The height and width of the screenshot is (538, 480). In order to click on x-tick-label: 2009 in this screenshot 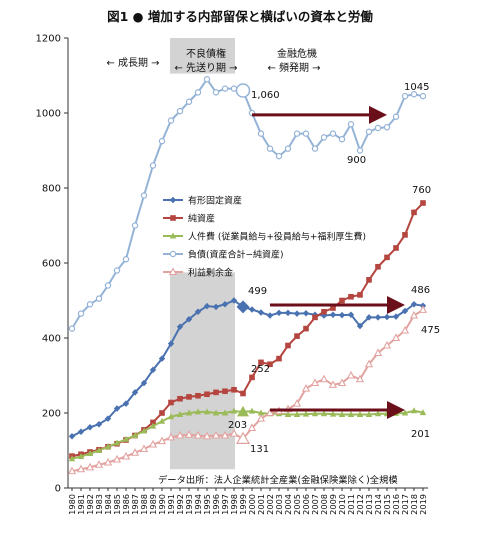, I will do `click(333, 504)`.